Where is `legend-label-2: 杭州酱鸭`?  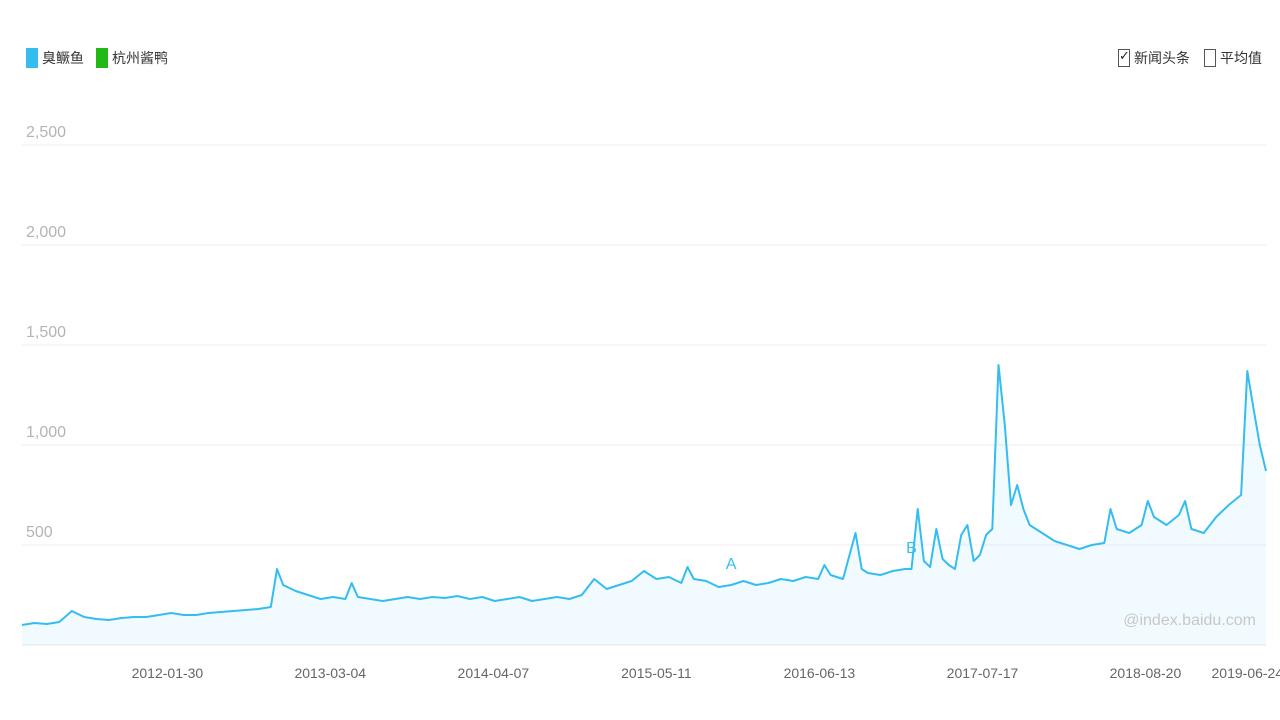 legend-label-2: 杭州酱鸭 is located at coordinates (140, 59).